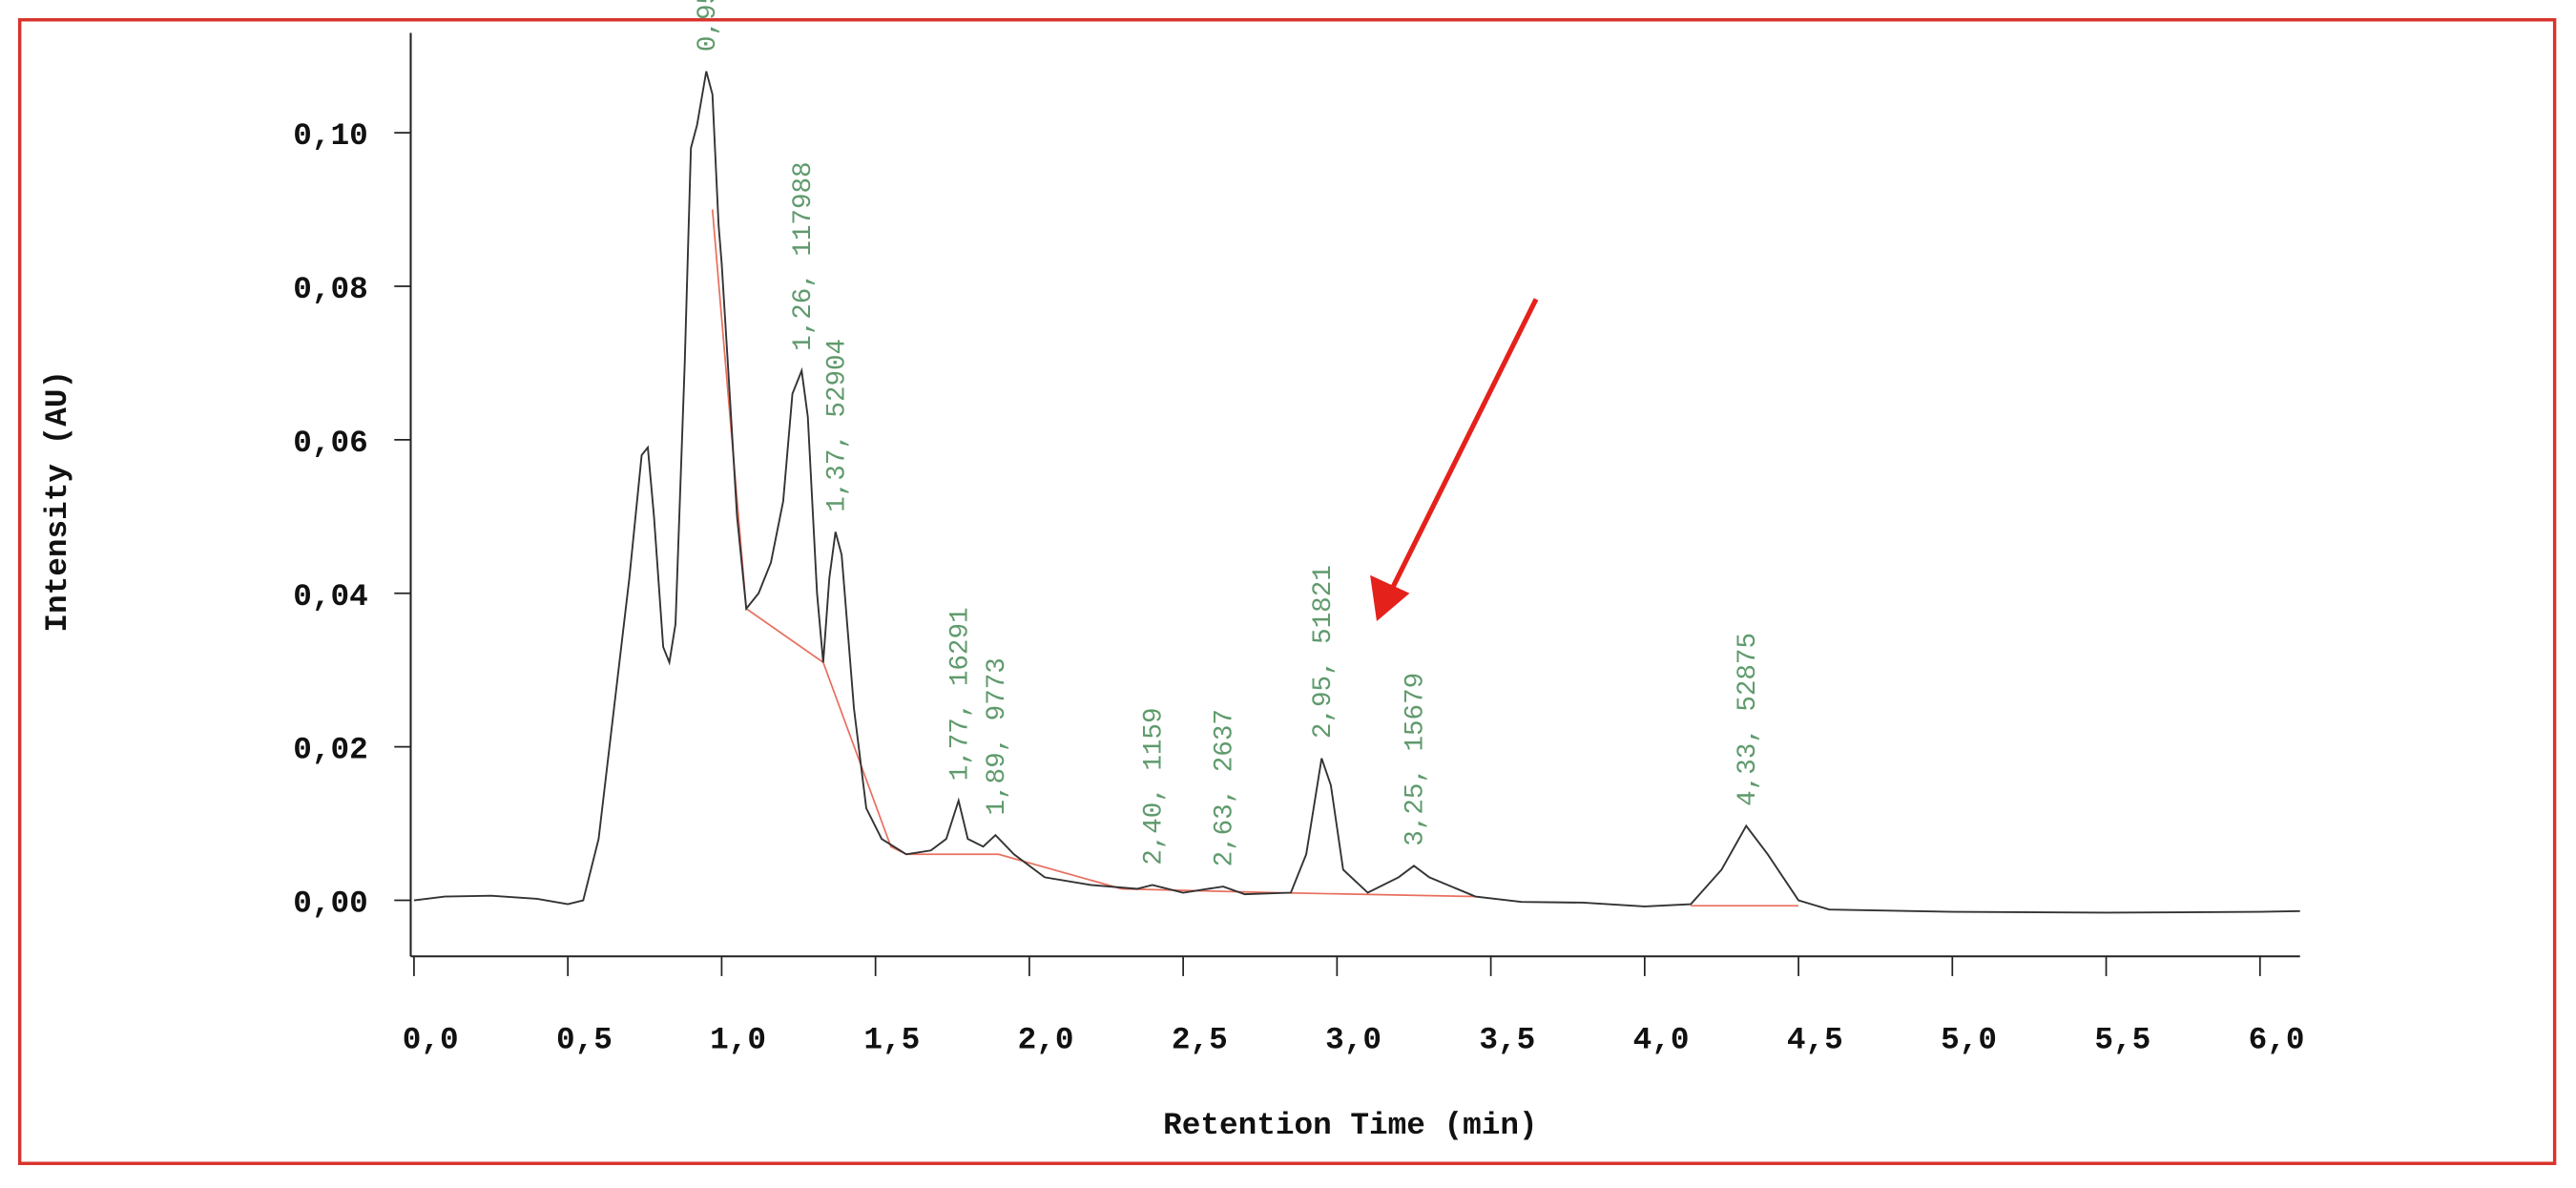 The image size is (2576, 1188). I want to click on peak-label: 1,77, 16291, so click(960, 694).